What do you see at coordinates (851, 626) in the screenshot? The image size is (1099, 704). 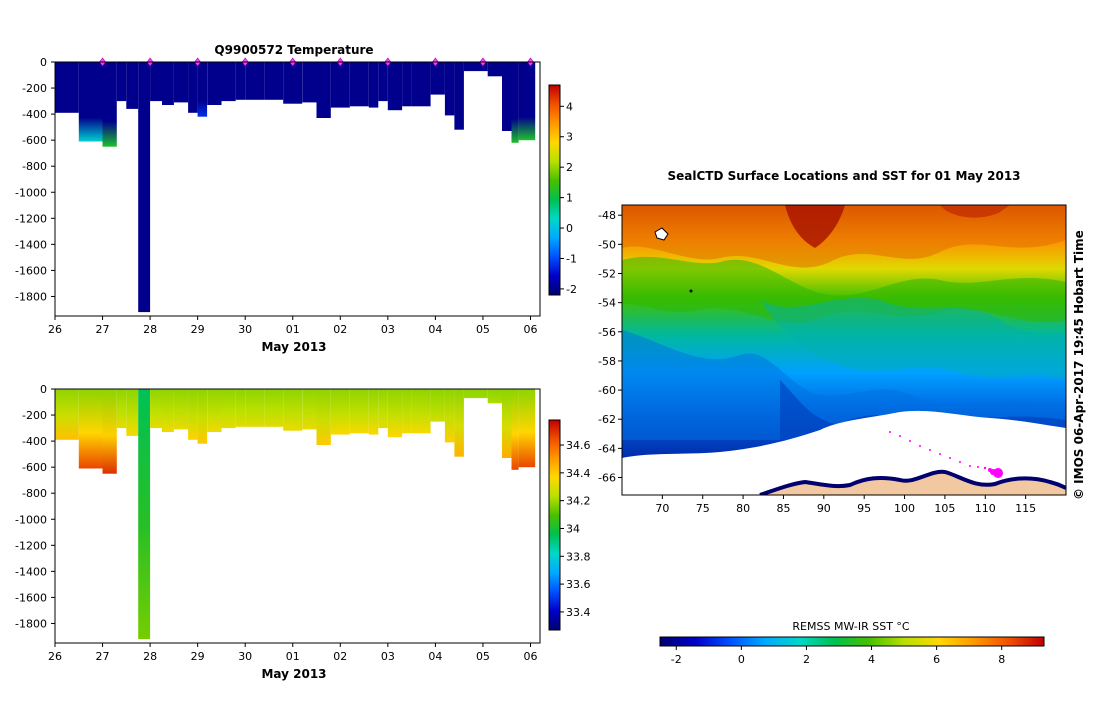 I see `sst-colorbar-label: REMSS MW-IR SST °C` at bounding box center [851, 626].